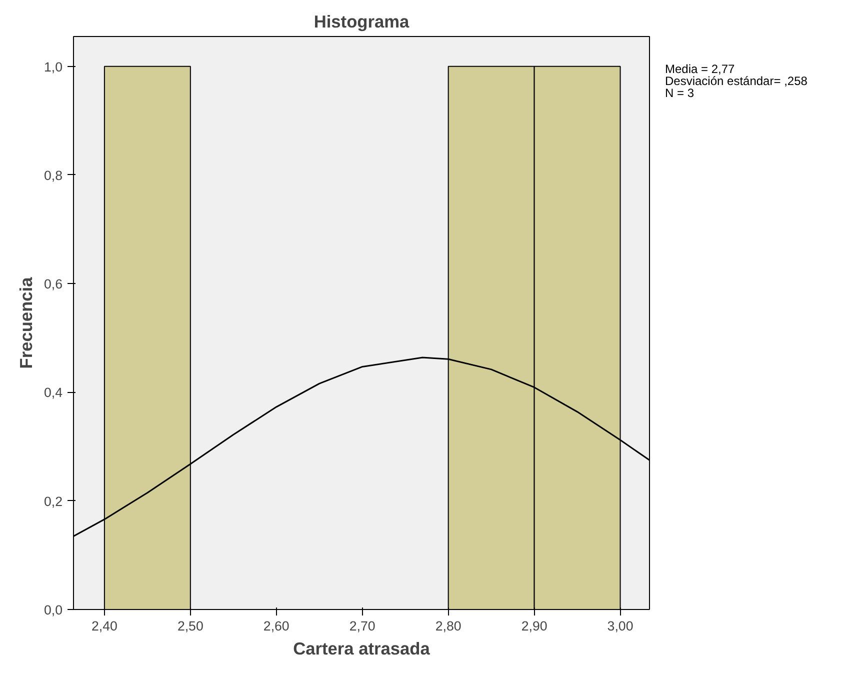  I want to click on x-tick-label: 2,70, so click(362, 626).